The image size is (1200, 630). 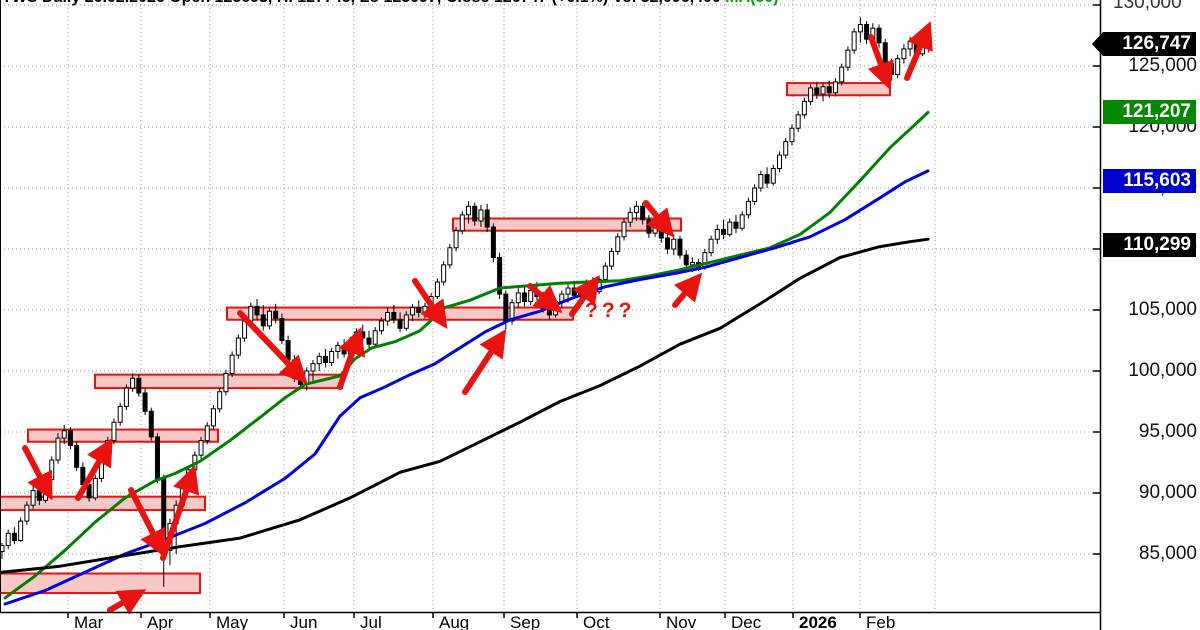 What do you see at coordinates (1167, 492) in the screenshot?
I see `y-axis-label: 90,000` at bounding box center [1167, 492].